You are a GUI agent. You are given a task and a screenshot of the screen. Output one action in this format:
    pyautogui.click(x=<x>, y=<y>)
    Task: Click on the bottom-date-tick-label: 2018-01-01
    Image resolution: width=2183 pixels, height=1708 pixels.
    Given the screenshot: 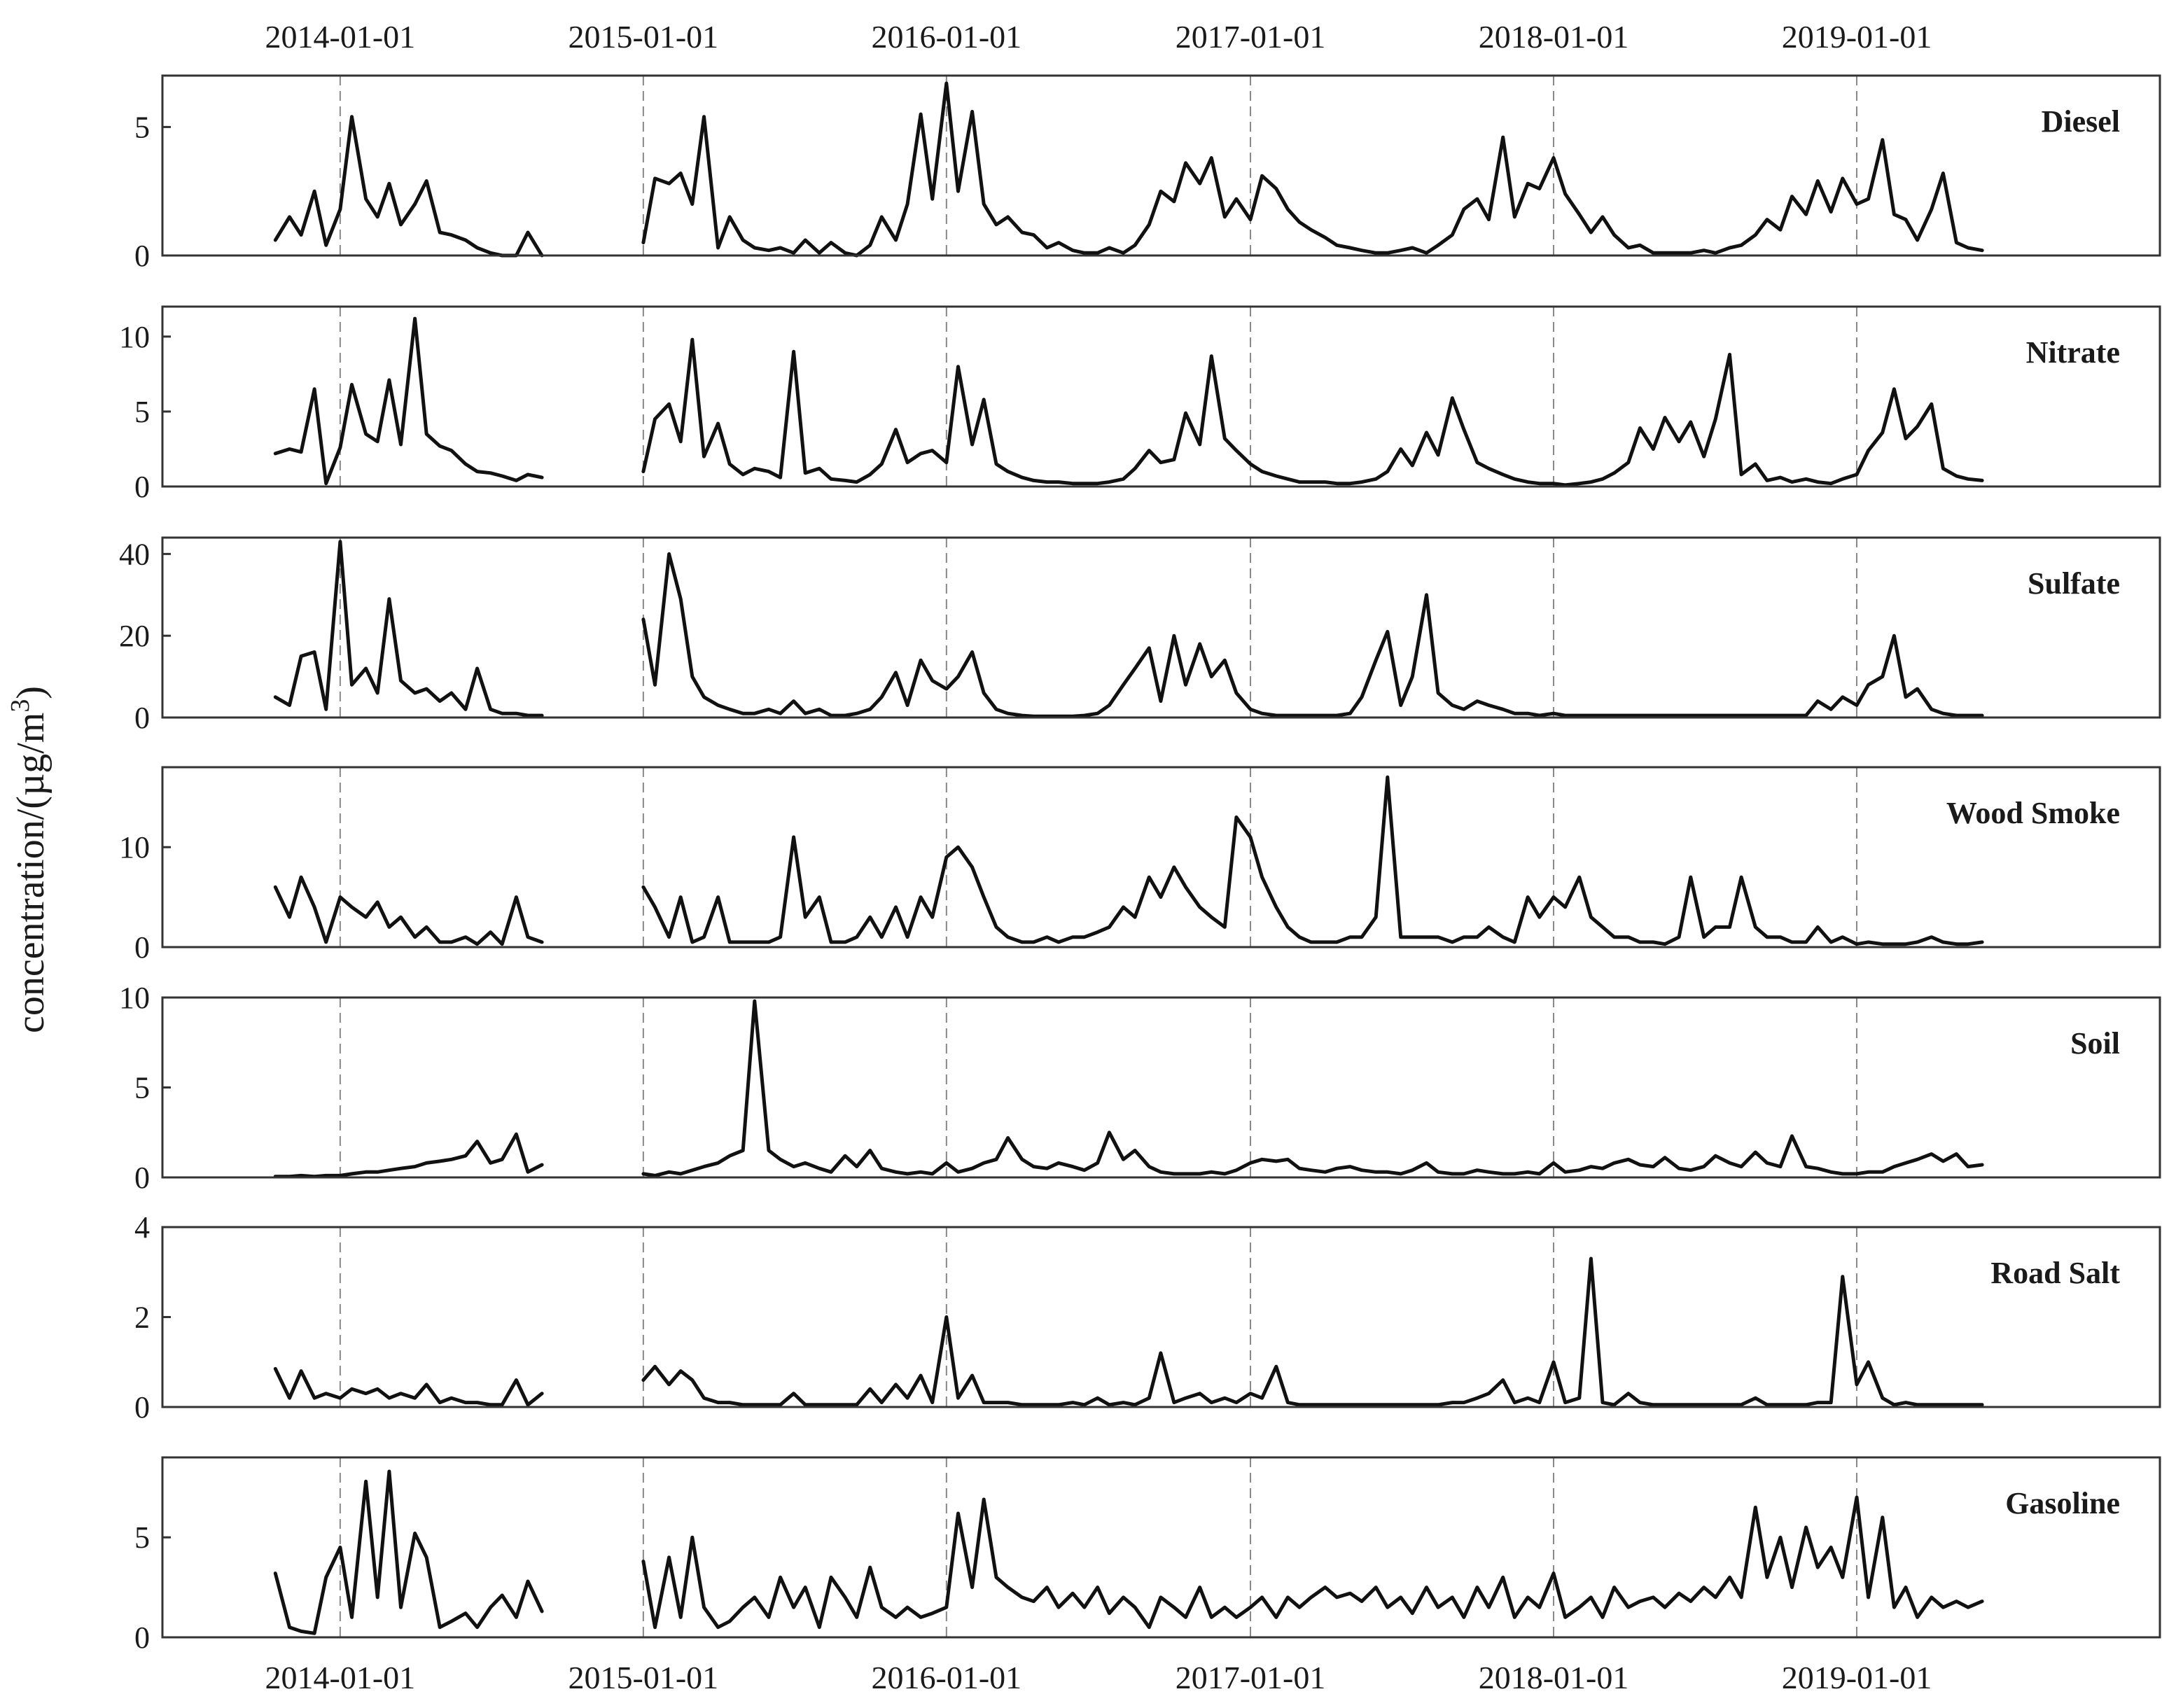 What is the action you would take?
    pyautogui.click(x=1554, y=1677)
    